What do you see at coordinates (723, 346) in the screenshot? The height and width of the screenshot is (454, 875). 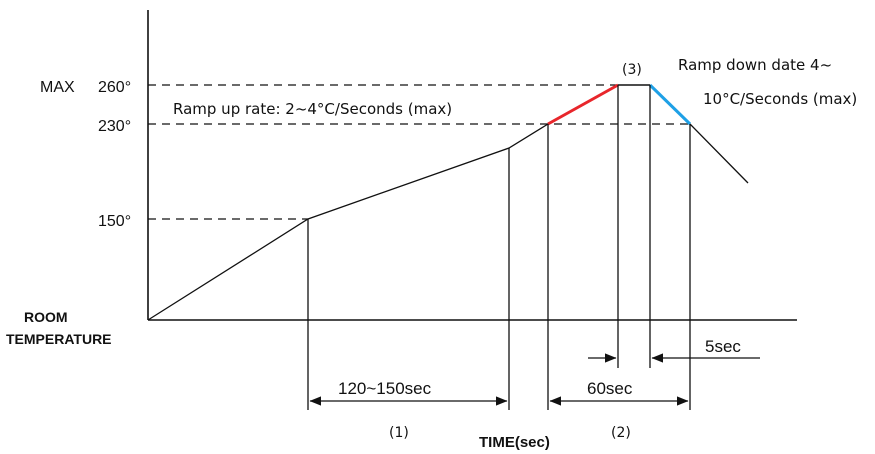 I see `peak-duration-label: 5sec` at bounding box center [723, 346].